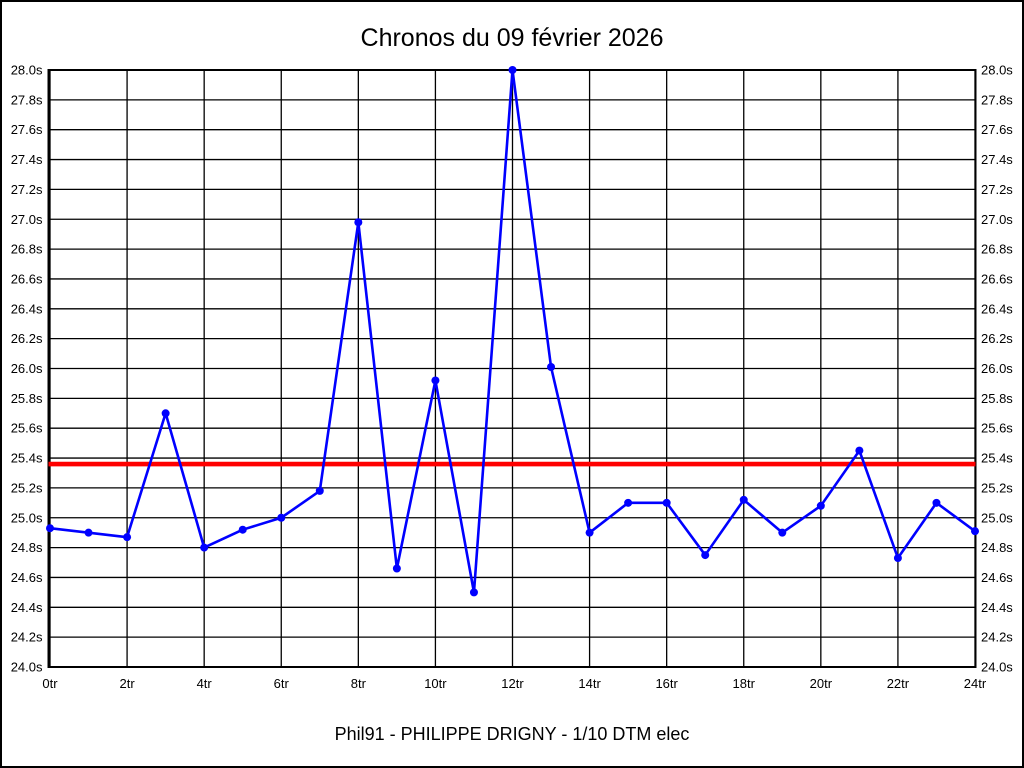  Describe the element at coordinates (27, 129) in the screenshot. I see `y-tick-label-left: 27.6s` at that location.